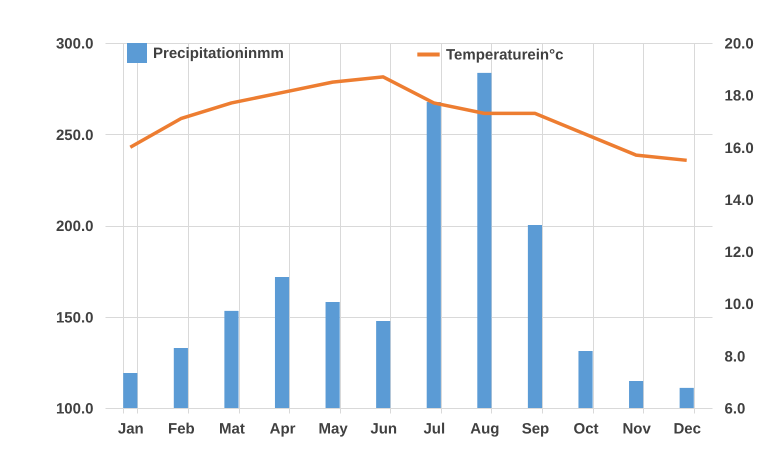 This screenshot has width=784, height=465. What do you see at coordinates (505, 55) in the screenshot?
I see `legend-label: Temperaturein°c` at bounding box center [505, 55].